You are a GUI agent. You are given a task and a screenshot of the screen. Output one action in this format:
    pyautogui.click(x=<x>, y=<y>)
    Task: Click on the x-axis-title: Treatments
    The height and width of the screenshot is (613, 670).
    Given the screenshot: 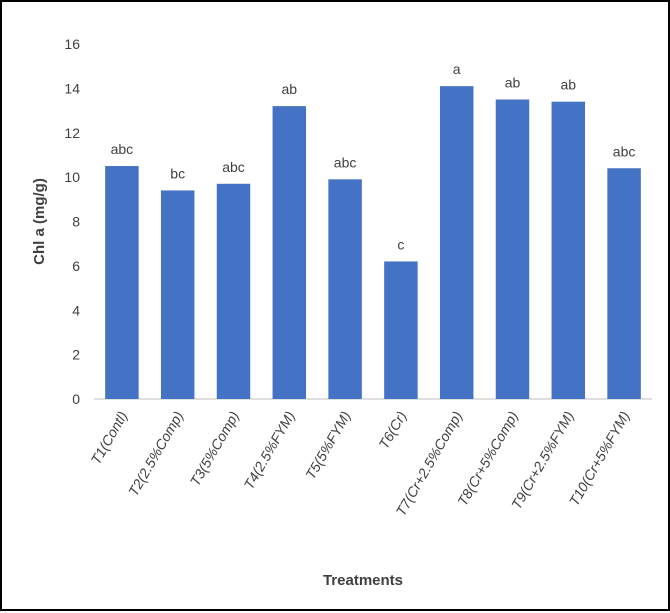 What is the action you would take?
    pyautogui.click(x=363, y=580)
    